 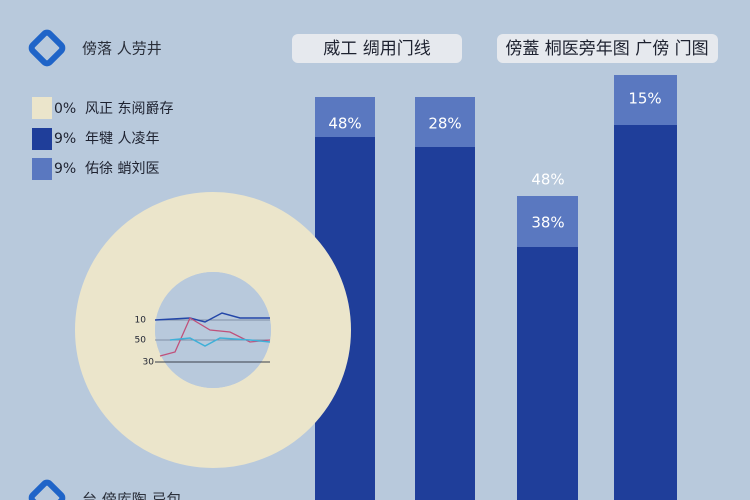 What do you see at coordinates (122, 49) in the screenshot?
I see `page-title: 傍落 人劳井` at bounding box center [122, 49].